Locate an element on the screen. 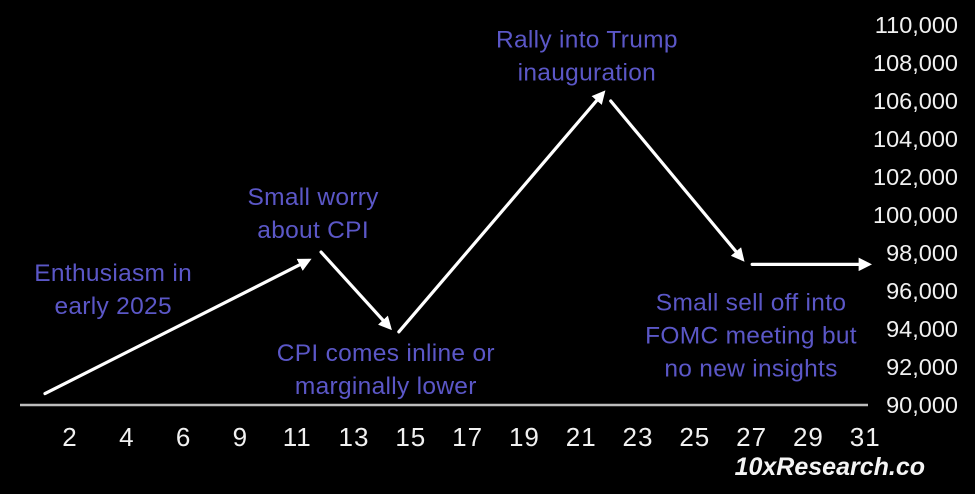  annotation-text: no new insights is located at coordinates (750, 368).